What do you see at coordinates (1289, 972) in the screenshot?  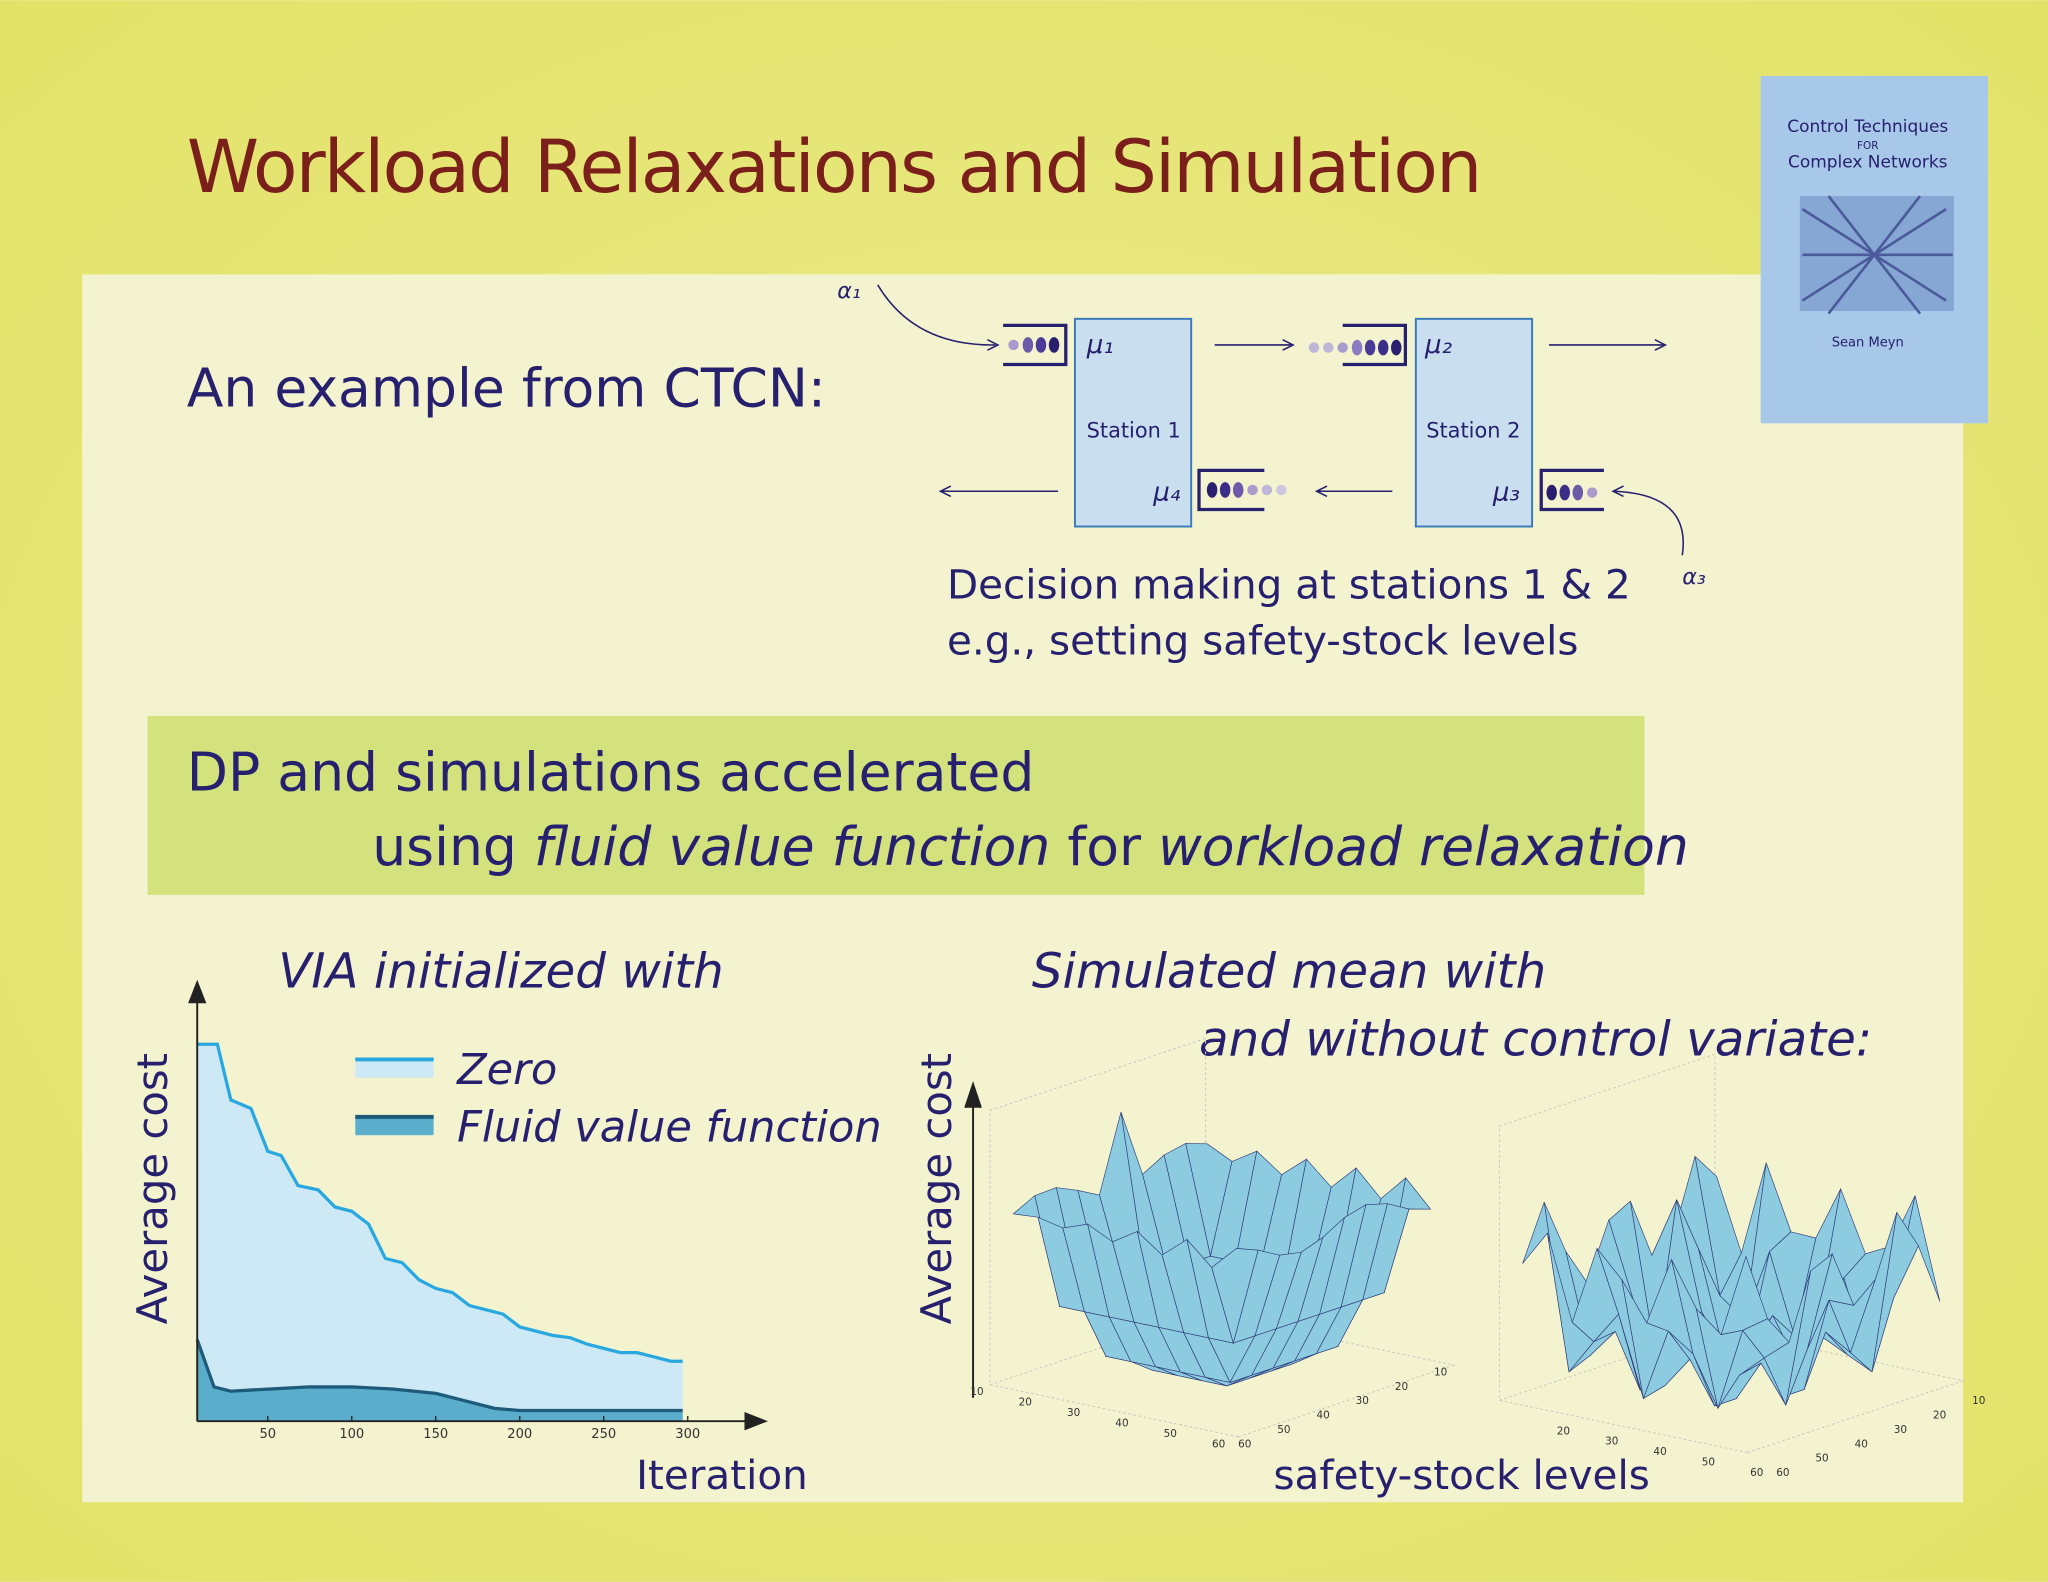 I see `sim-title: Simulated mean with` at bounding box center [1289, 972].